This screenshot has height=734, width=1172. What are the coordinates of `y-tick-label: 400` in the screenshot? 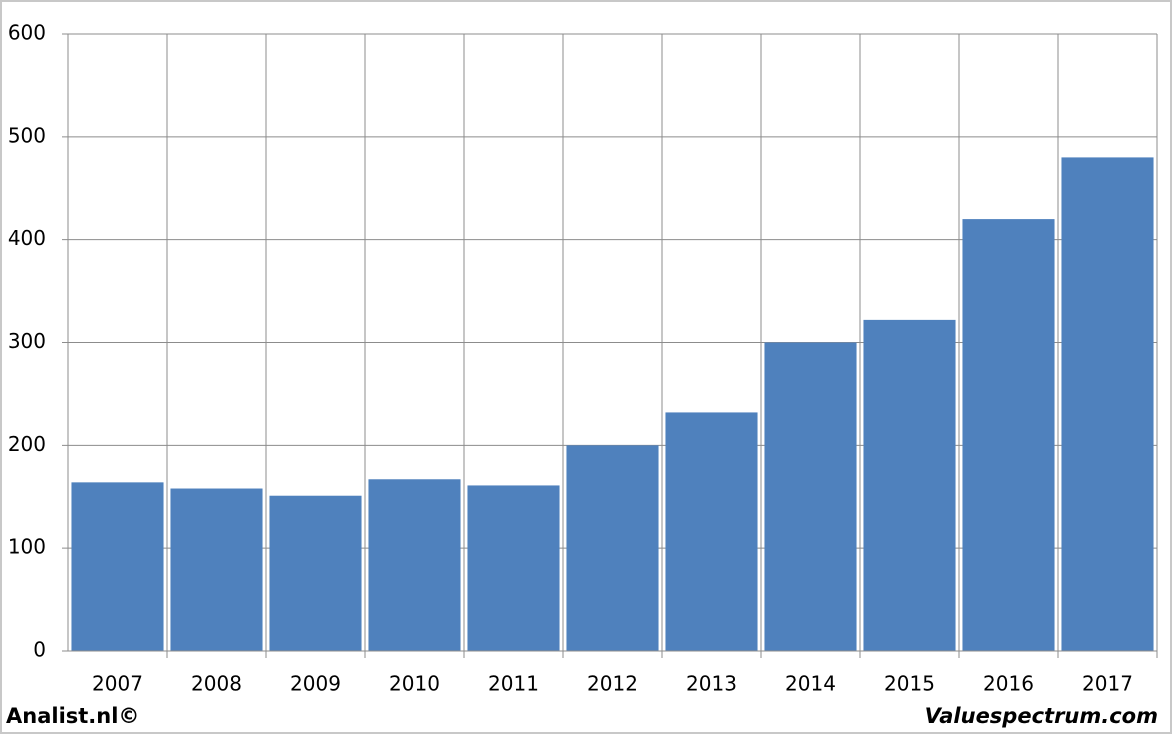 It's located at (27, 238).